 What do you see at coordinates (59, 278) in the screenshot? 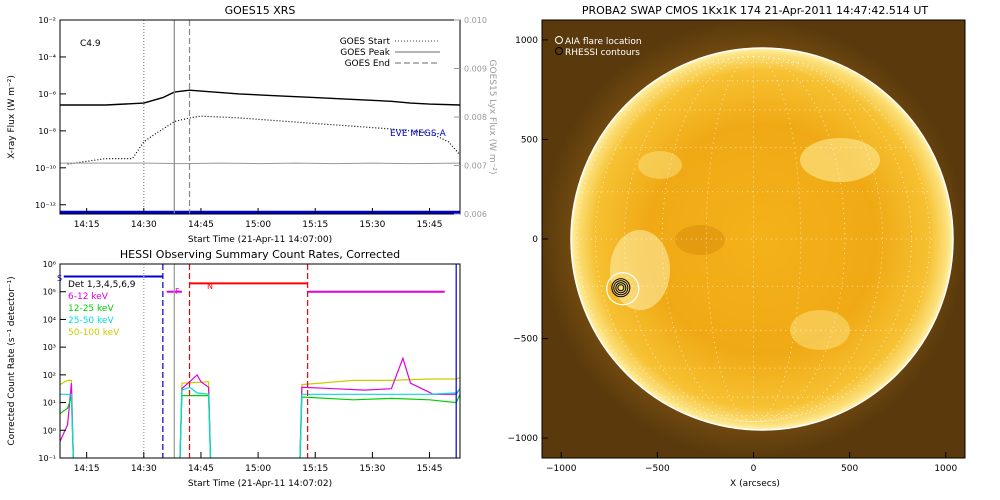
I see `hessi-flag-s: S` at bounding box center [59, 278].